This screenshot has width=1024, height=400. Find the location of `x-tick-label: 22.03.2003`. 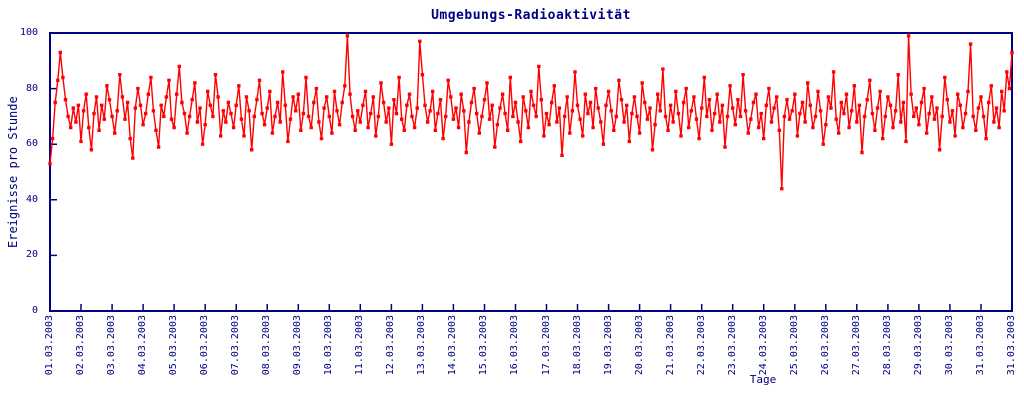

x-tick-label: 22.03.2003 is located at coordinates (701, 345).